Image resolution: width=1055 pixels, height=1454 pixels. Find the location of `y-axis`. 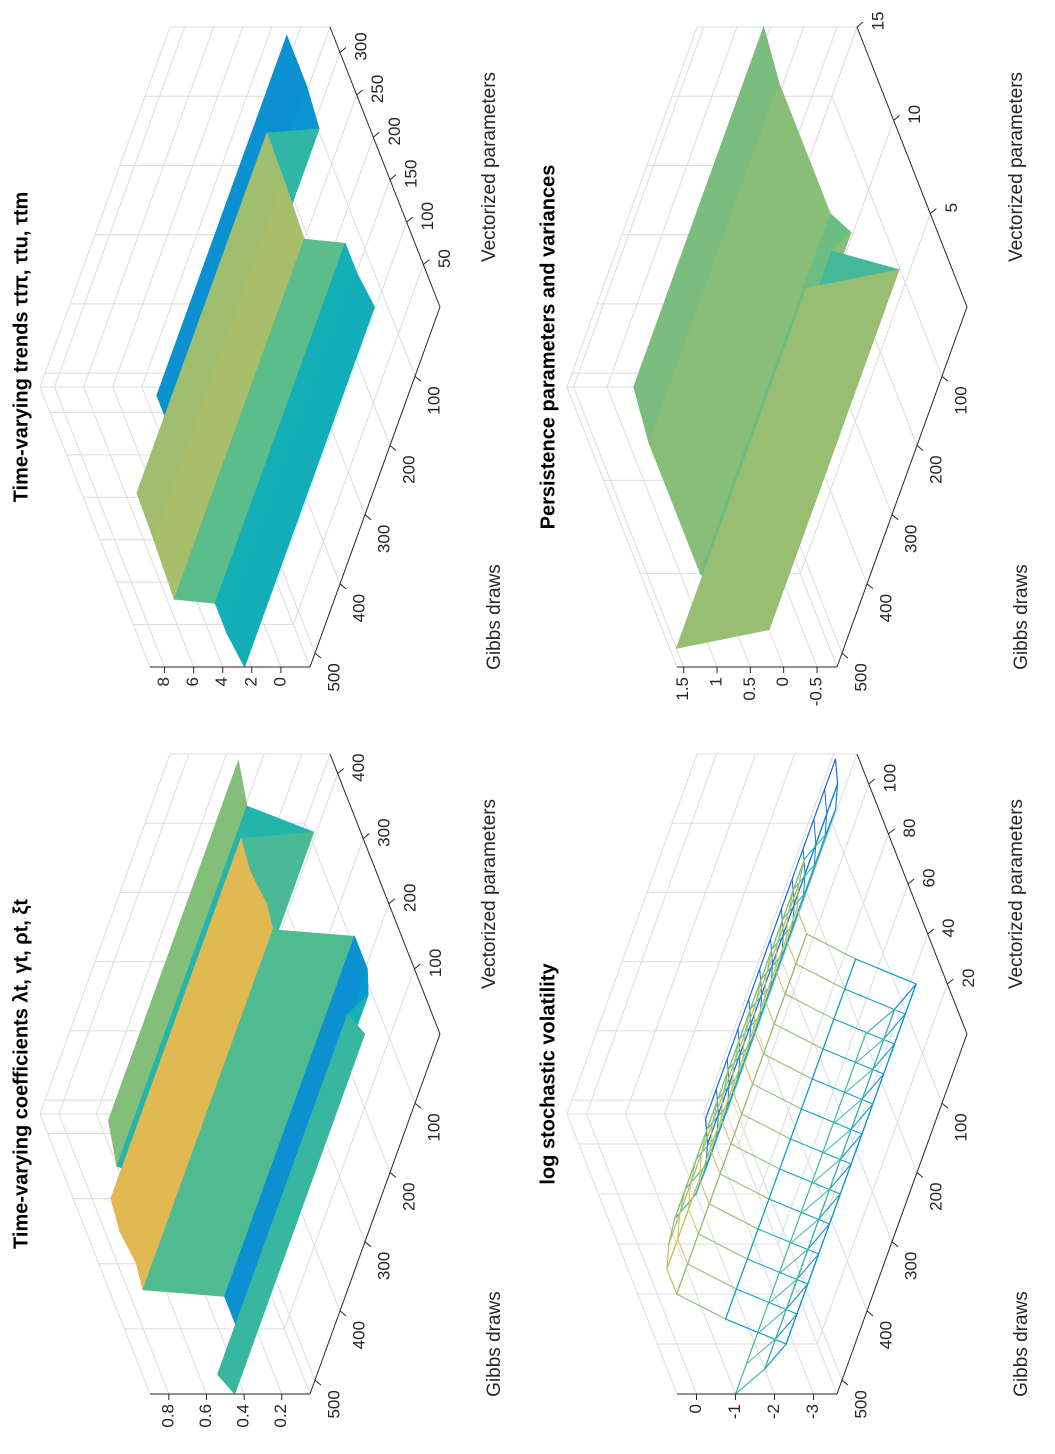

y-axis is located at coordinates (902, 1214).